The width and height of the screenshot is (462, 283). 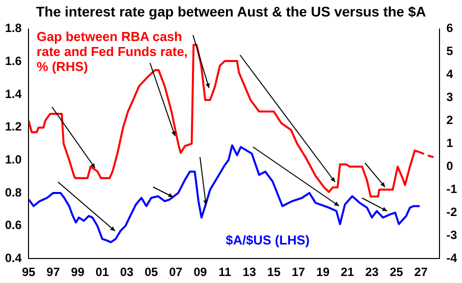 What do you see at coordinates (452, 257) in the screenshot?
I see `y2-tick-label: -4` at bounding box center [452, 257].